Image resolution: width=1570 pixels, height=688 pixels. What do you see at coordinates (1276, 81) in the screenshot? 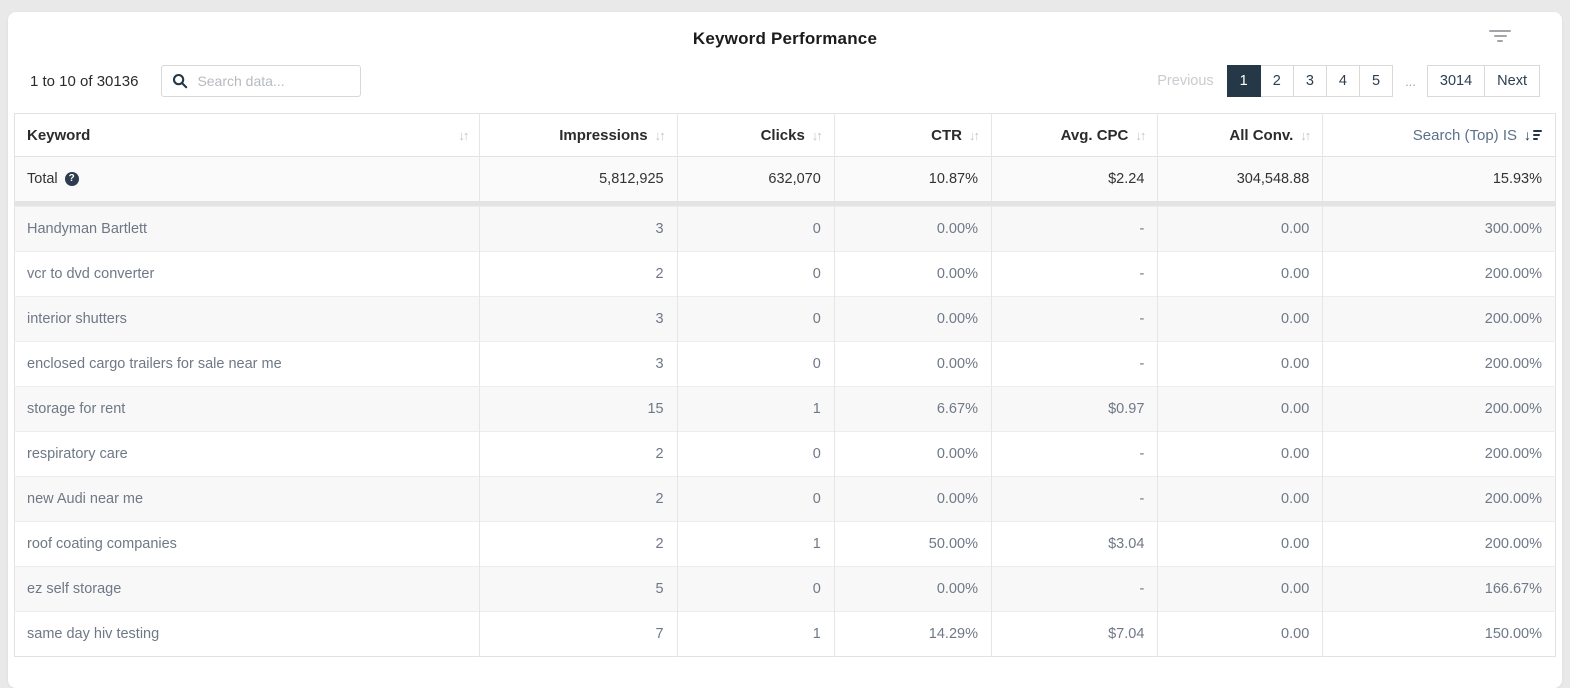
I see `pagination-page-button-2: 2` at bounding box center [1276, 81].